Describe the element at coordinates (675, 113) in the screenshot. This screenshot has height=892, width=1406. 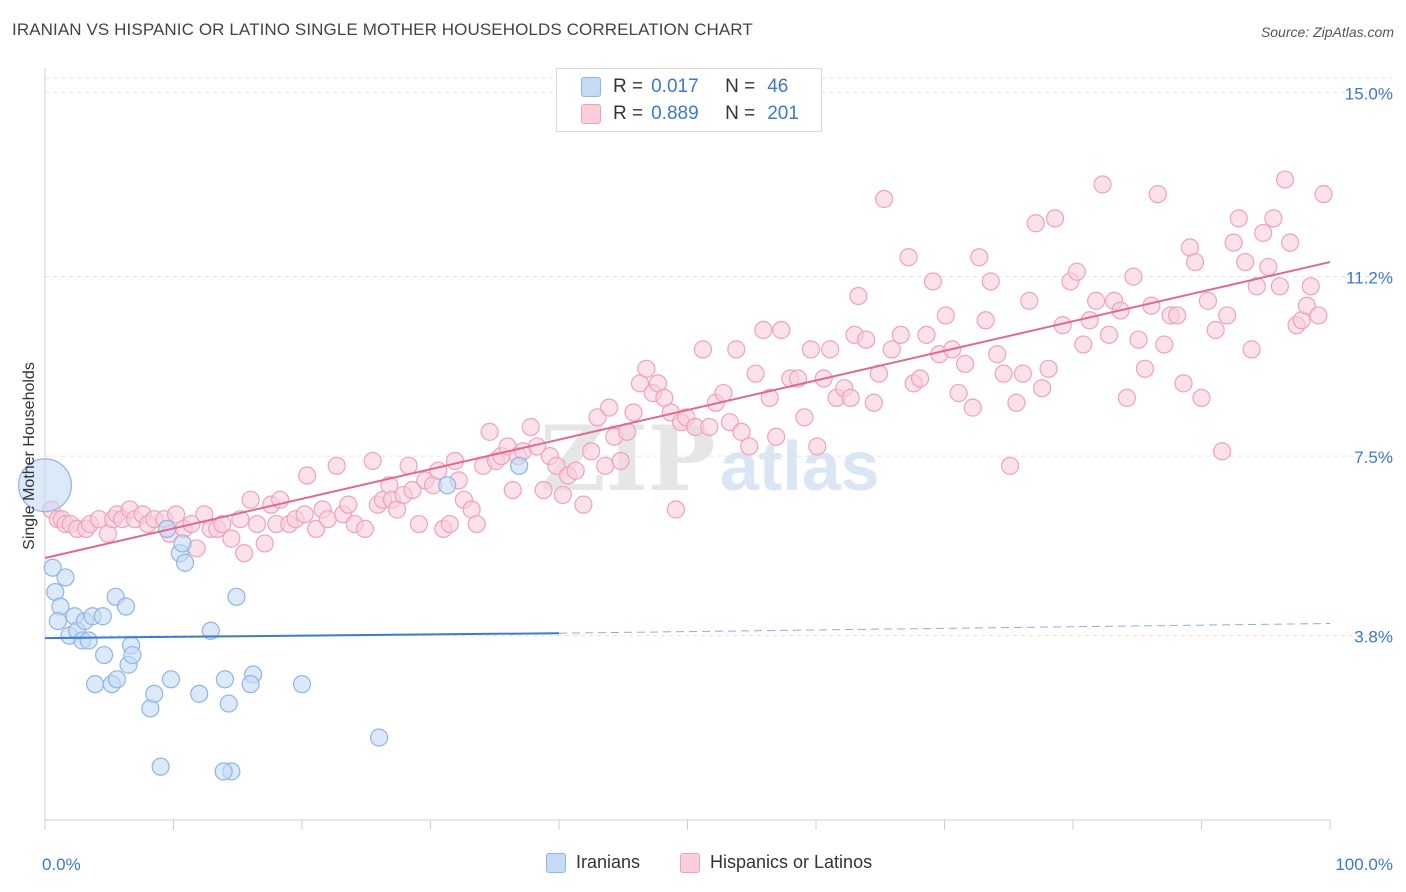
I see `legend-r-value: 0.889` at that location.